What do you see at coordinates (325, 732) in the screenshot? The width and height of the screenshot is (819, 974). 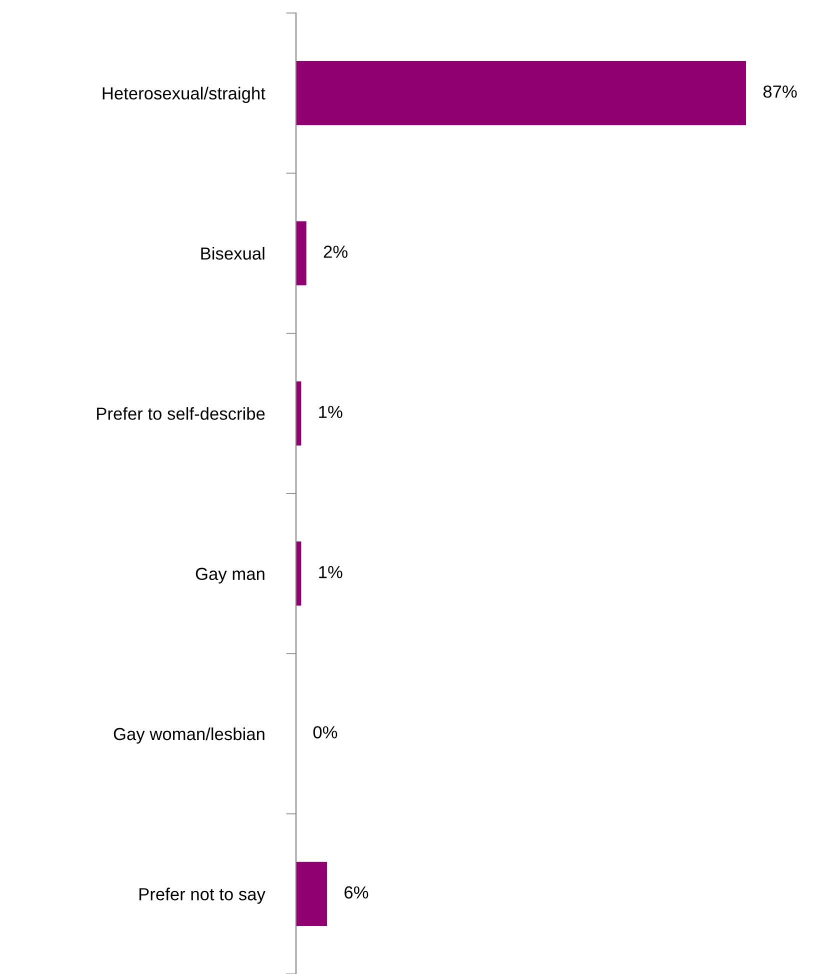 I see `data-label: 0%` at bounding box center [325, 732].